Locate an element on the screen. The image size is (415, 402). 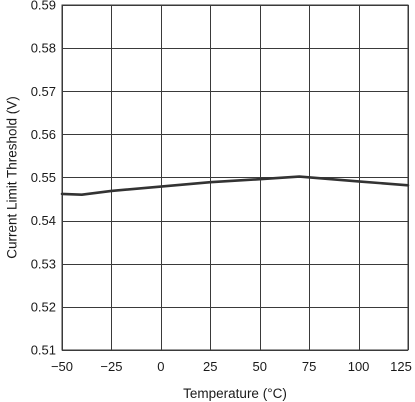
y-tick-label: 0.55 is located at coordinates (43, 177).